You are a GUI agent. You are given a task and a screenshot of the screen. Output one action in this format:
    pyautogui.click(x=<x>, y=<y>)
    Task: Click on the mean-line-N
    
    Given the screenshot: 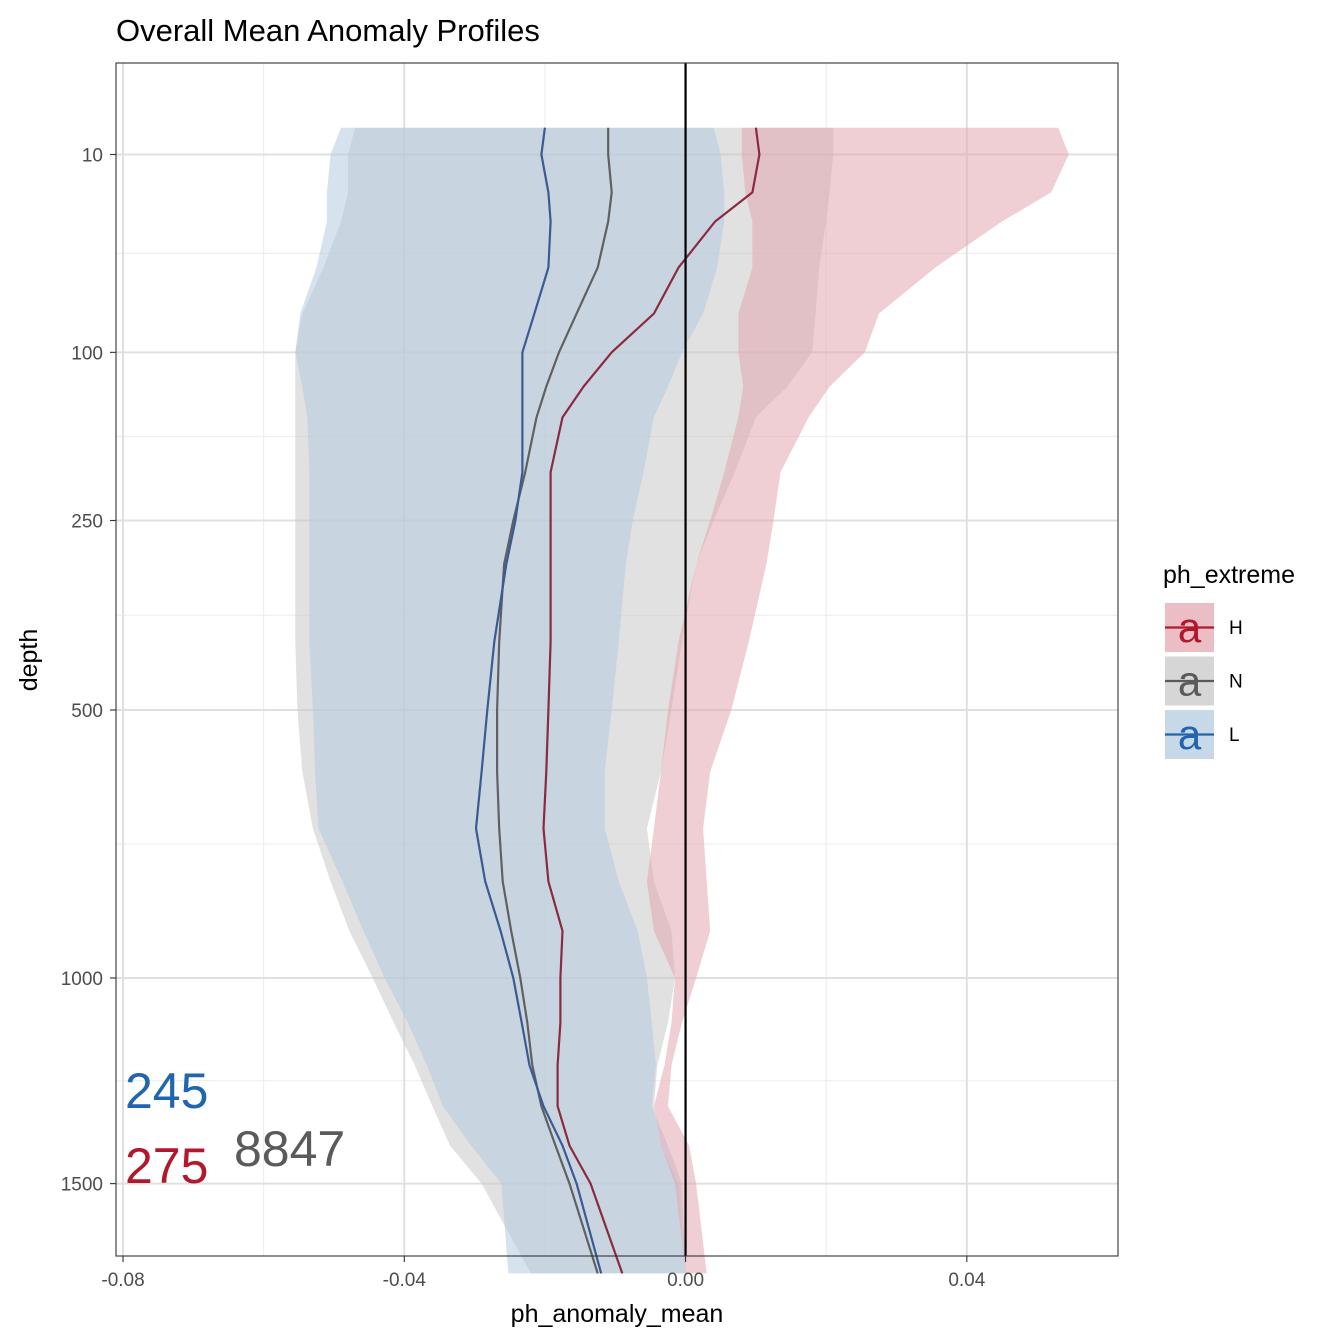 What is the action you would take?
    pyautogui.click(x=554, y=700)
    